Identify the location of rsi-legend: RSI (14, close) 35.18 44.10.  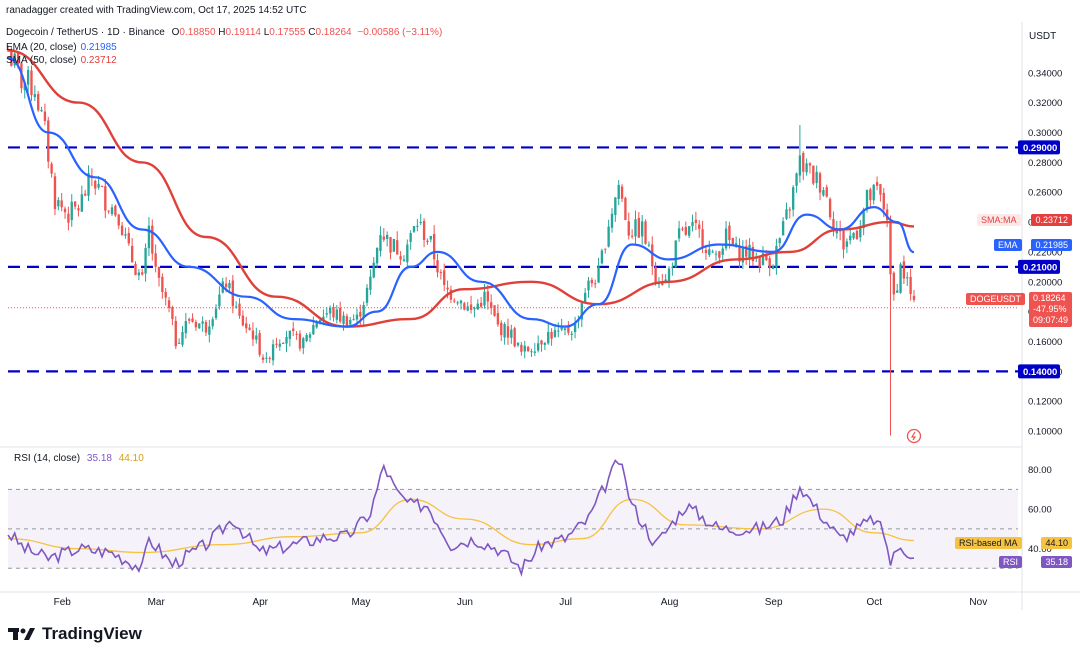
(79, 458).